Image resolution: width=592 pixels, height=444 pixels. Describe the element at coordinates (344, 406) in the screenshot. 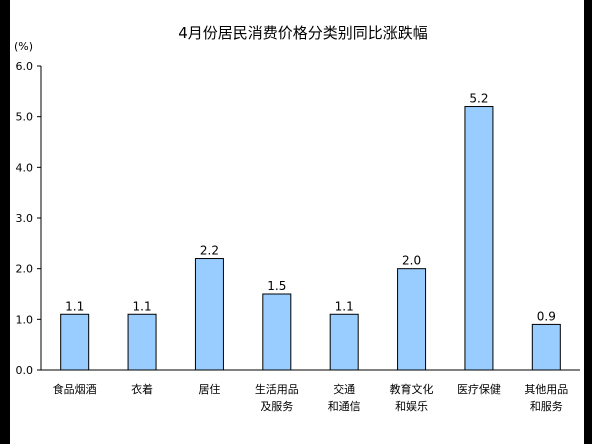

I see `x-category-label: 和通信` at that location.